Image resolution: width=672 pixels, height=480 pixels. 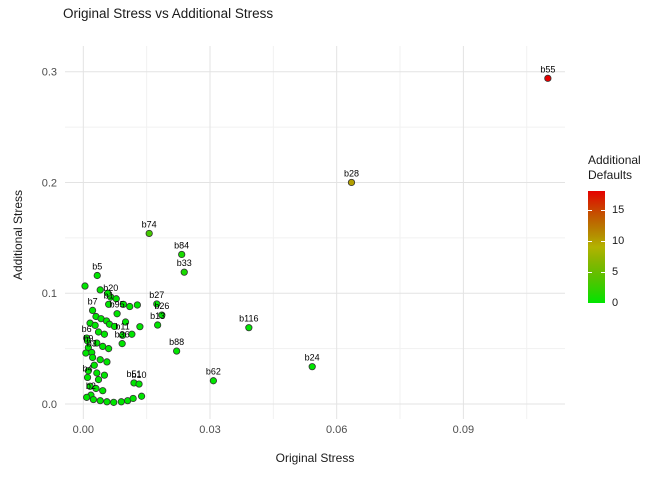 I want to click on color-legend: Additional Defaults 0 5 10 15, so click(x=630, y=239).